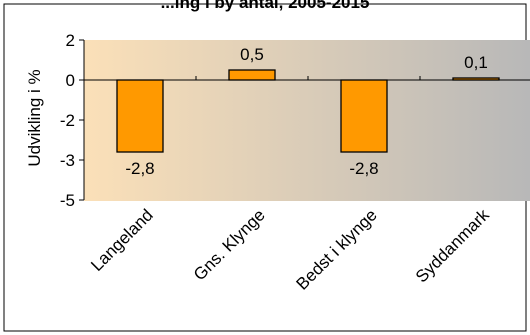  I want to click on y-tick-label: -5, so click(67, 200).